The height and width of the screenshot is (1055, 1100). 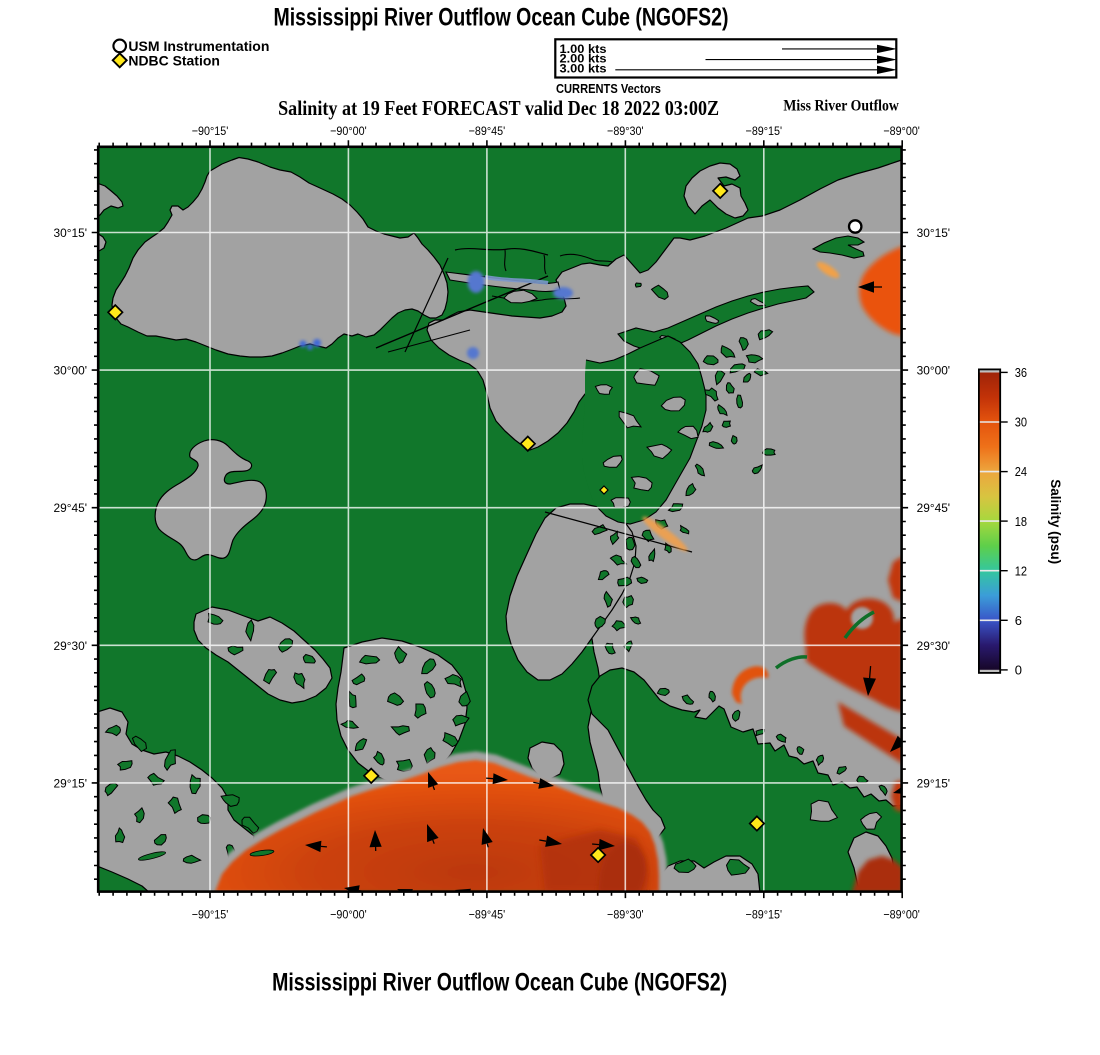 What do you see at coordinates (1018, 670) in the screenshot?
I see `svg-text: 0` at bounding box center [1018, 670].